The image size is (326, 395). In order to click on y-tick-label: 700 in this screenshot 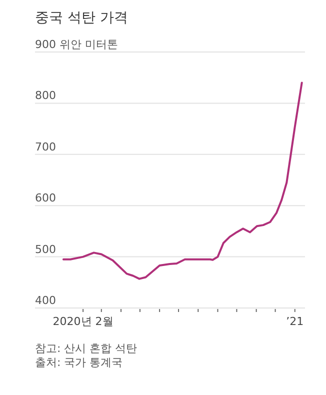, I will do `click(45, 147)`.